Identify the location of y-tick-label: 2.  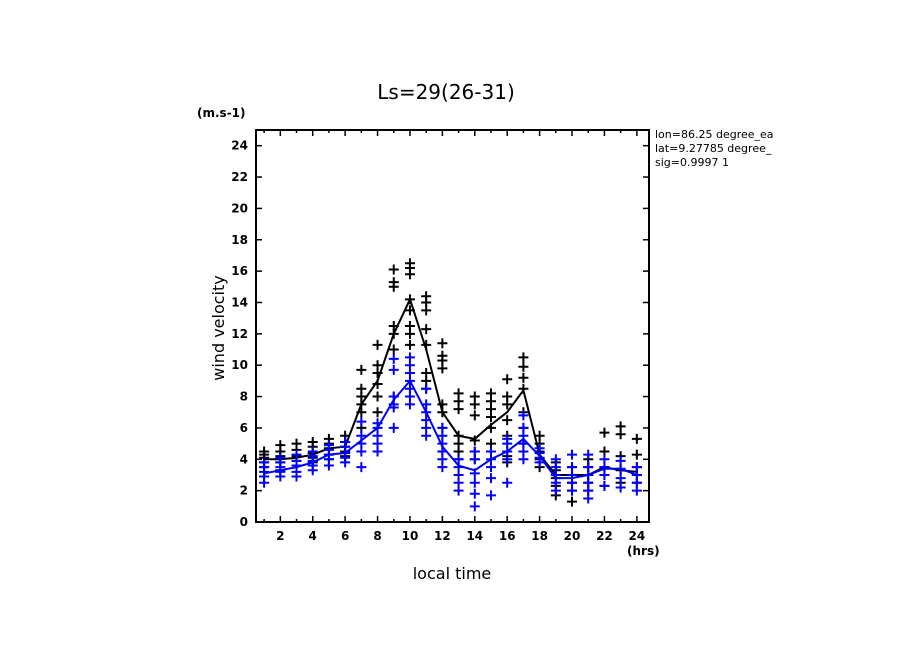
(244, 491).